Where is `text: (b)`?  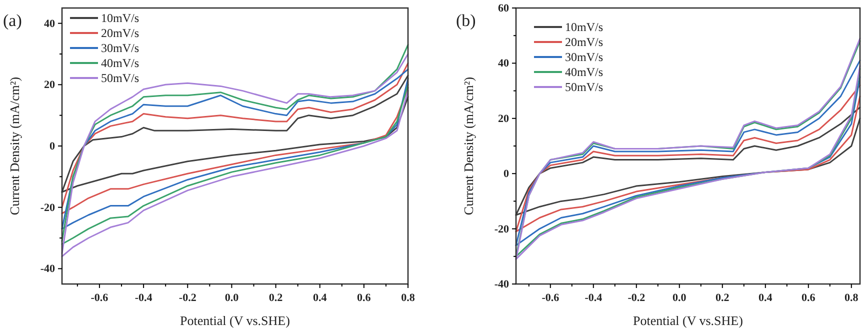
text: (b) is located at coordinates (466, 20).